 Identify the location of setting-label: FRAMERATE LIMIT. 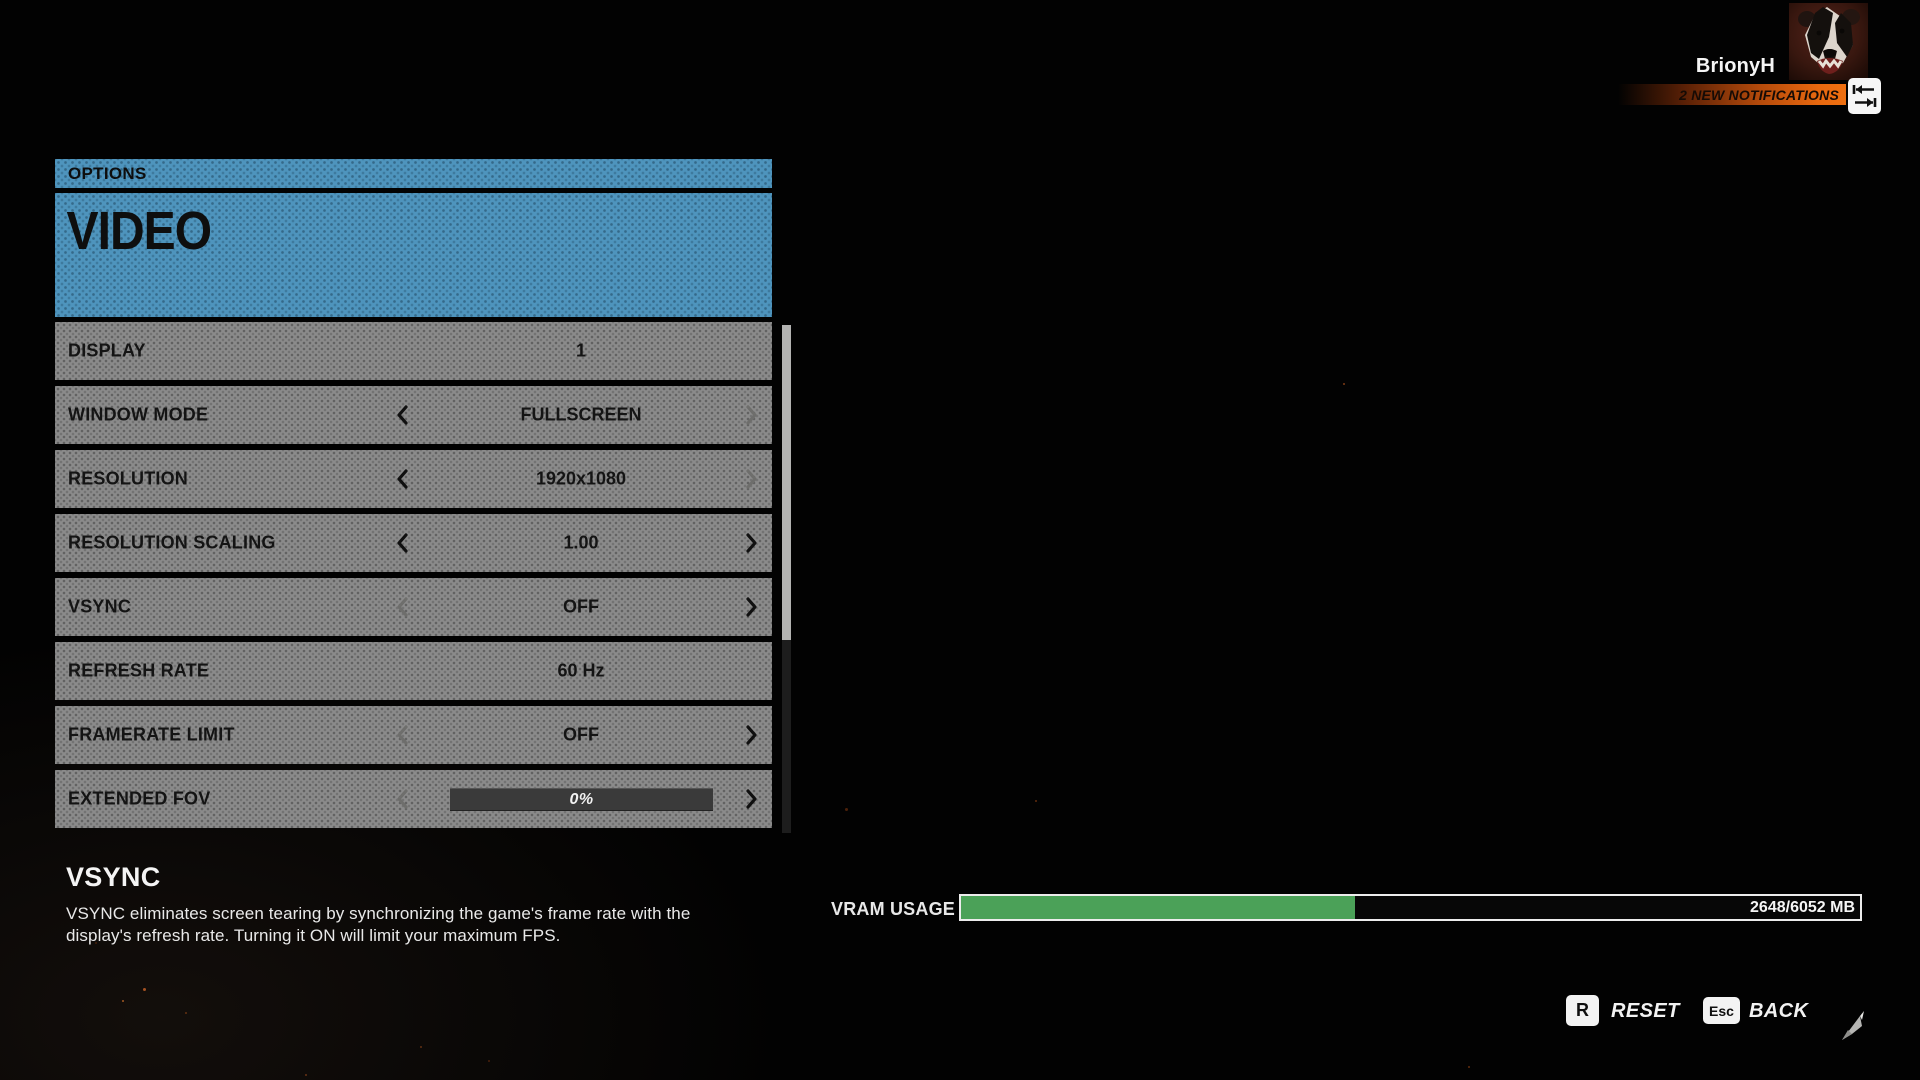
(151, 734).